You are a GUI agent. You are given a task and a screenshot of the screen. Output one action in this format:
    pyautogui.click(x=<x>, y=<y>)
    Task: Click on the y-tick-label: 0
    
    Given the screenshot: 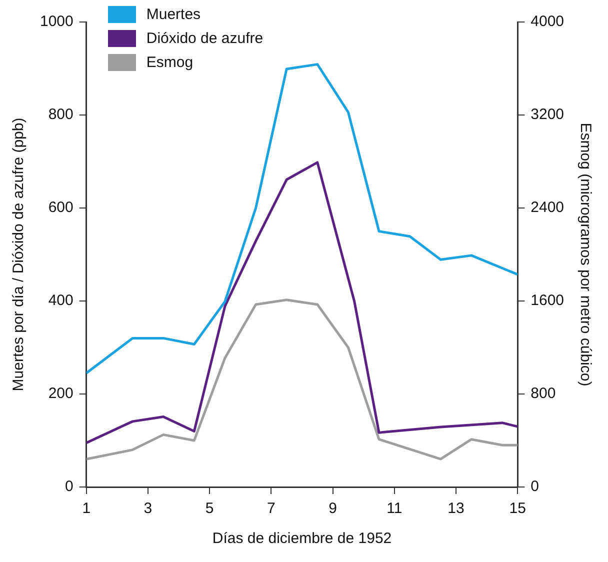 What is the action you would take?
    pyautogui.click(x=69, y=487)
    